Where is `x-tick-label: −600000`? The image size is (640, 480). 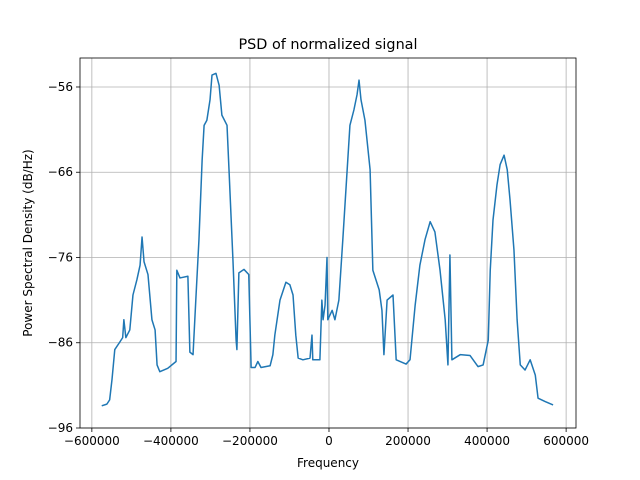 x-tick-label: −600000 is located at coordinates (92, 441).